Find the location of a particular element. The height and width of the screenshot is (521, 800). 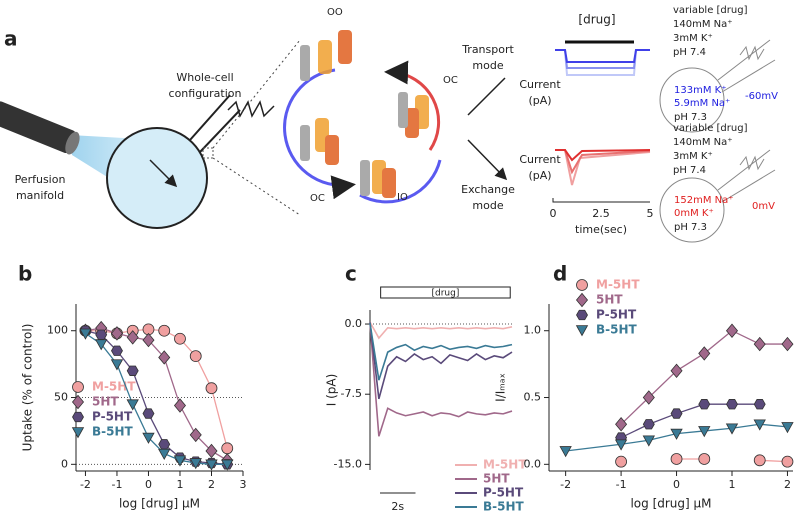

mode-arrow is located at coordinates (486, 127).